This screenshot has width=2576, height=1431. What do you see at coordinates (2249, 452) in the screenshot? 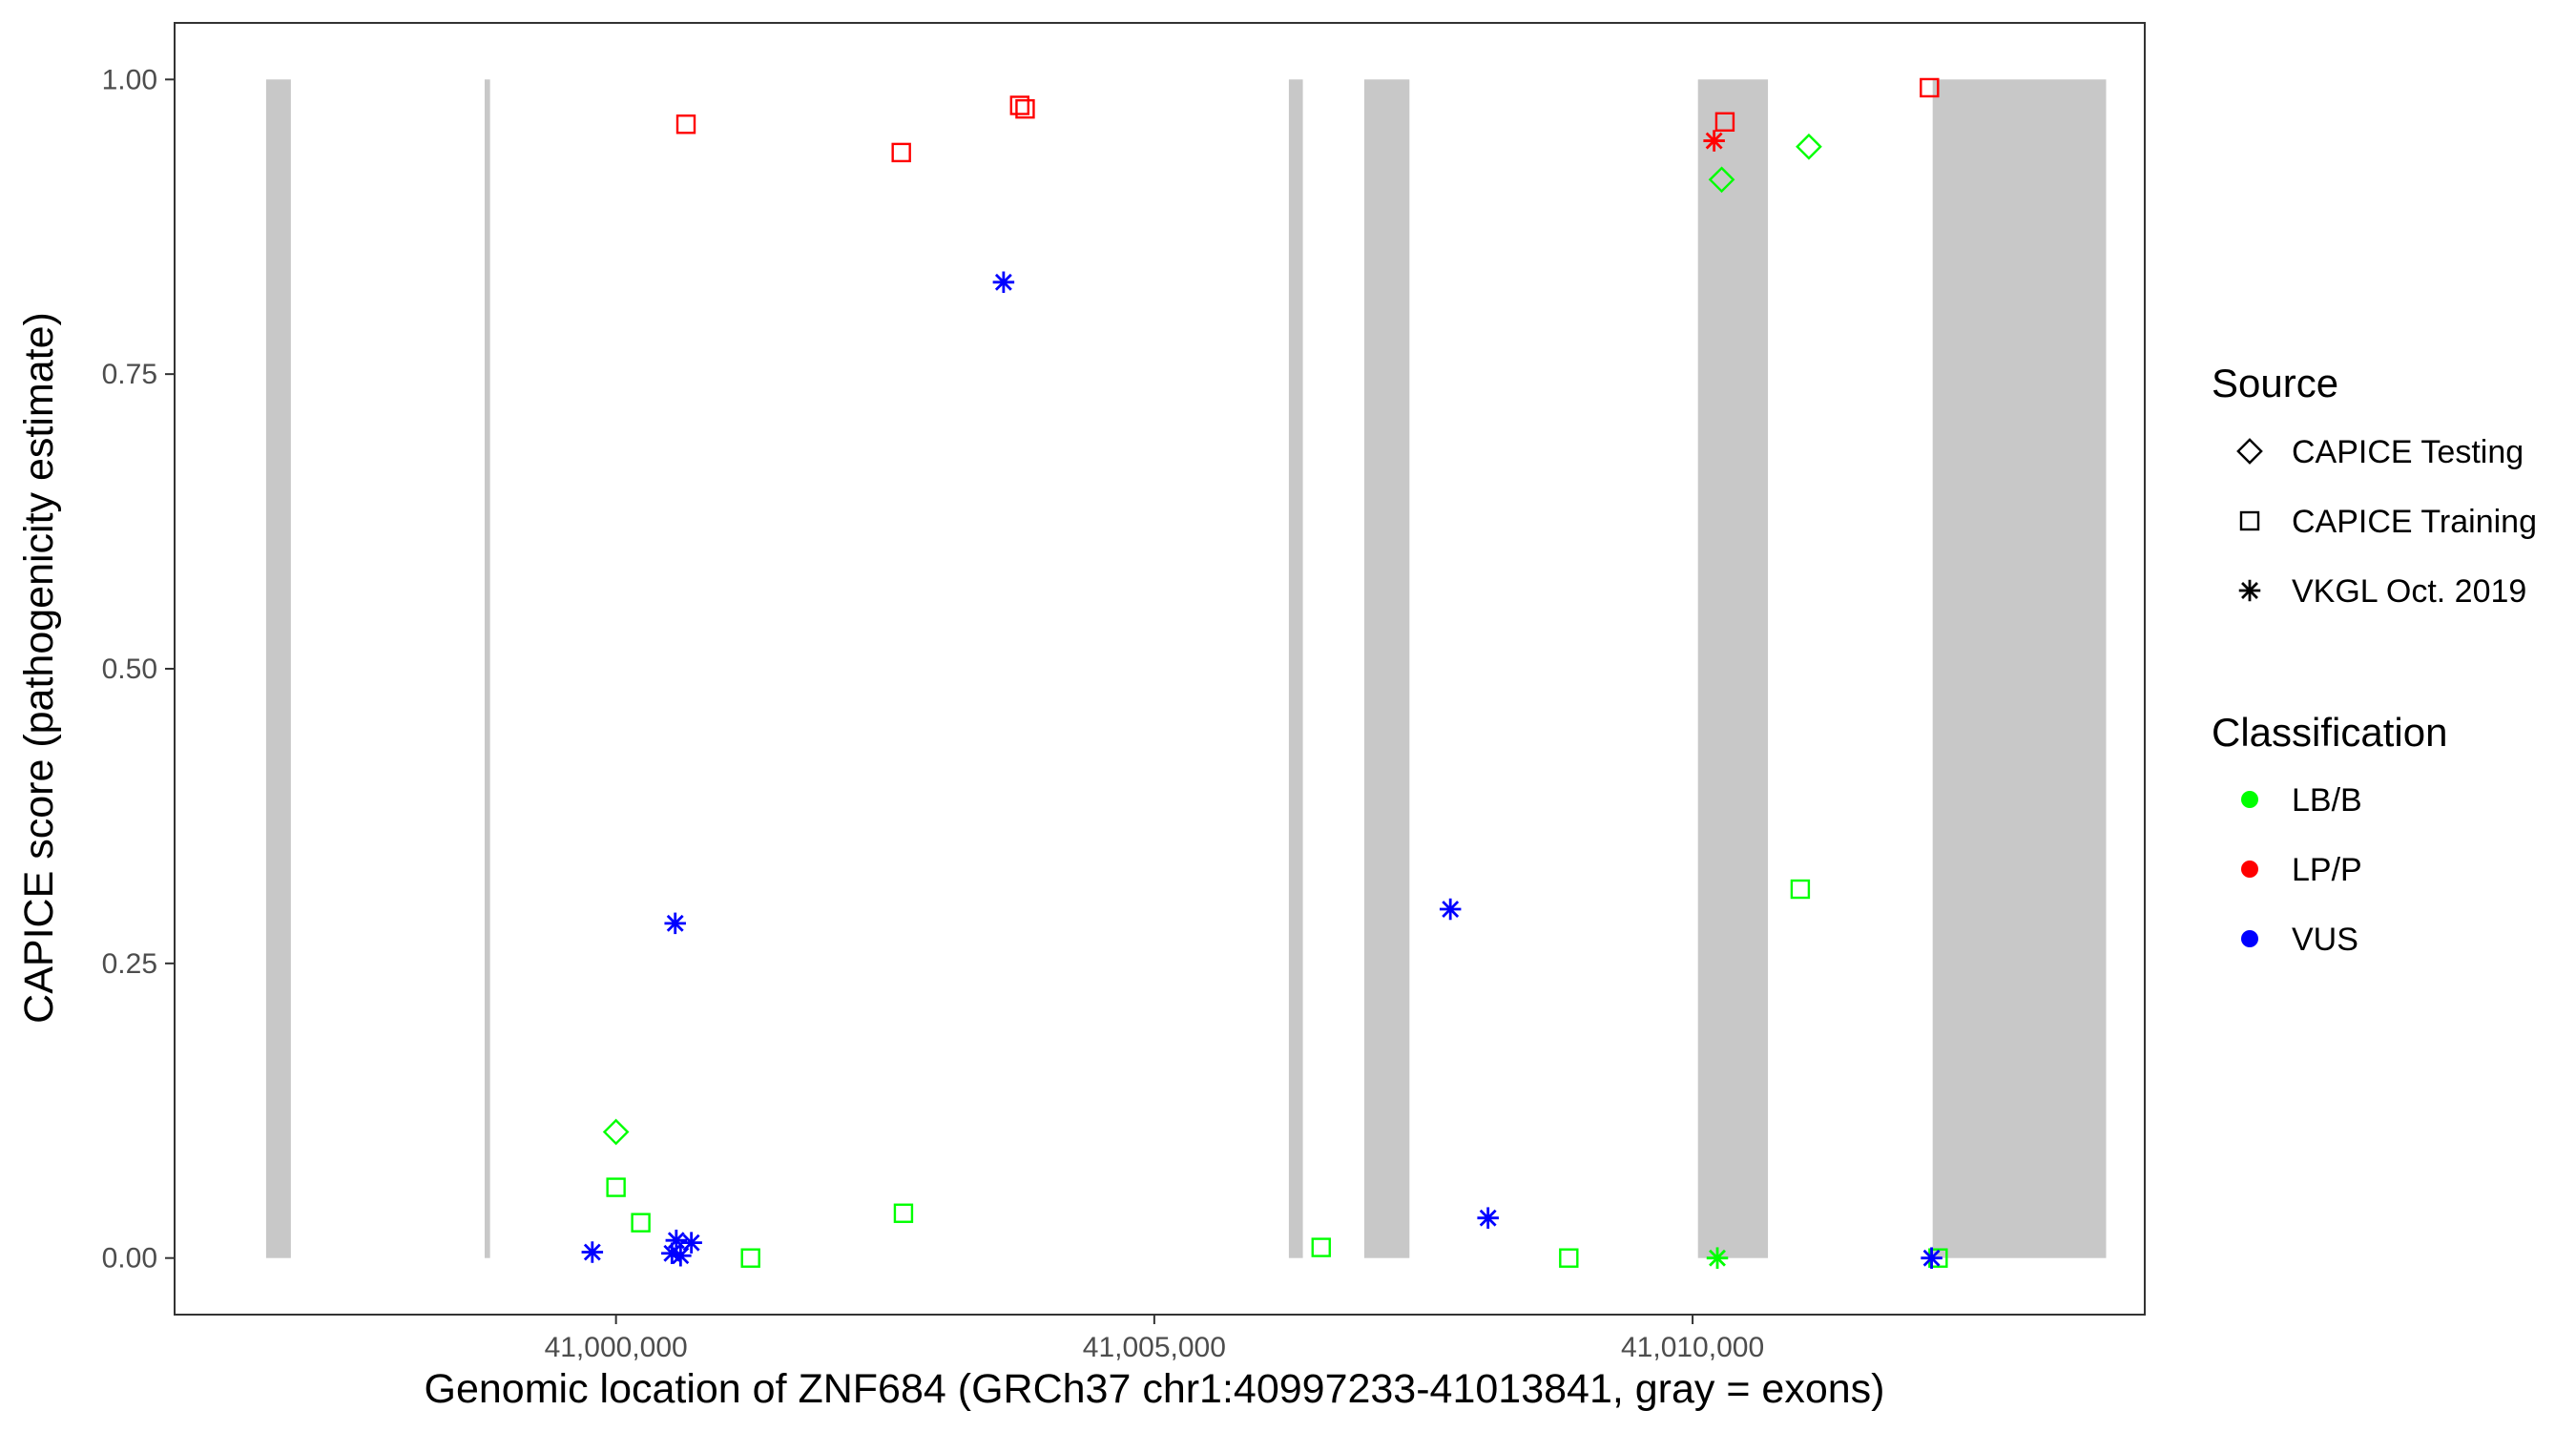
I see `legend-diamond-icon` at bounding box center [2249, 452].